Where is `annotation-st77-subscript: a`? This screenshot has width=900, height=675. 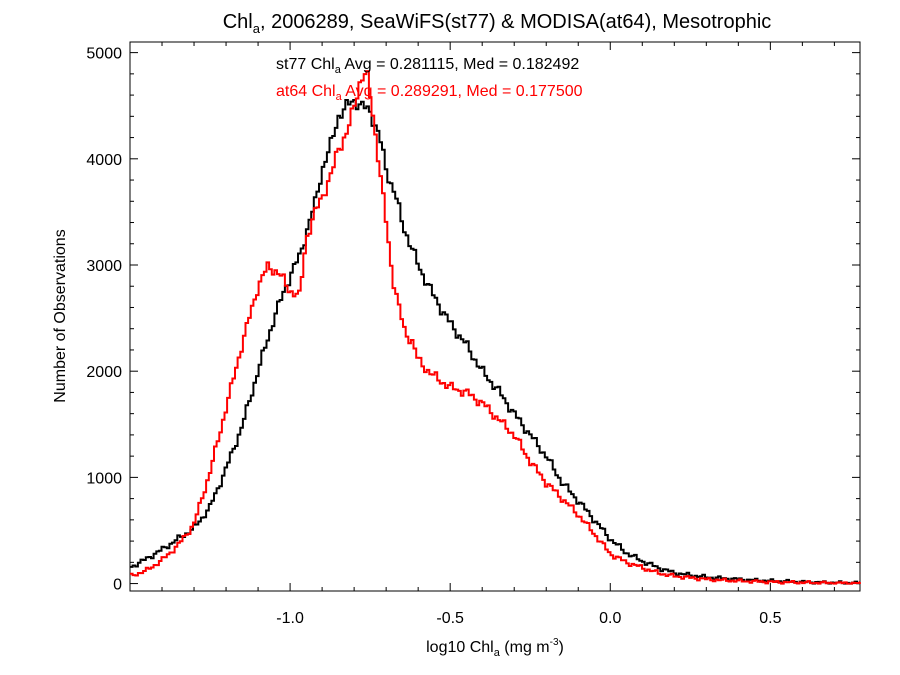 annotation-st77-subscript: a is located at coordinates (338, 70).